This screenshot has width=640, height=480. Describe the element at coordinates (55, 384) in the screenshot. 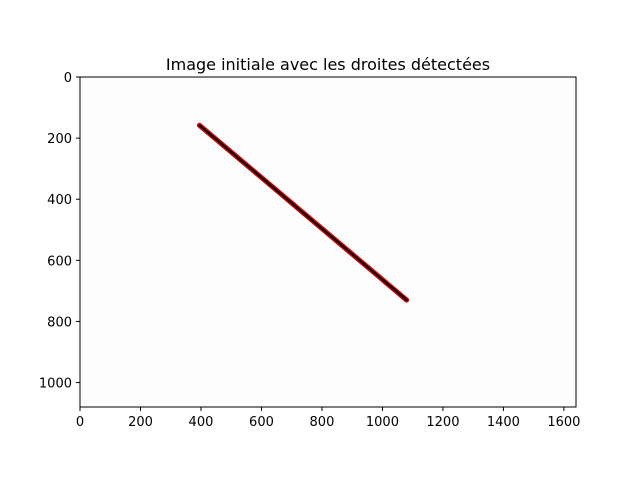

I see `y-tick-label: 1000` at that location.